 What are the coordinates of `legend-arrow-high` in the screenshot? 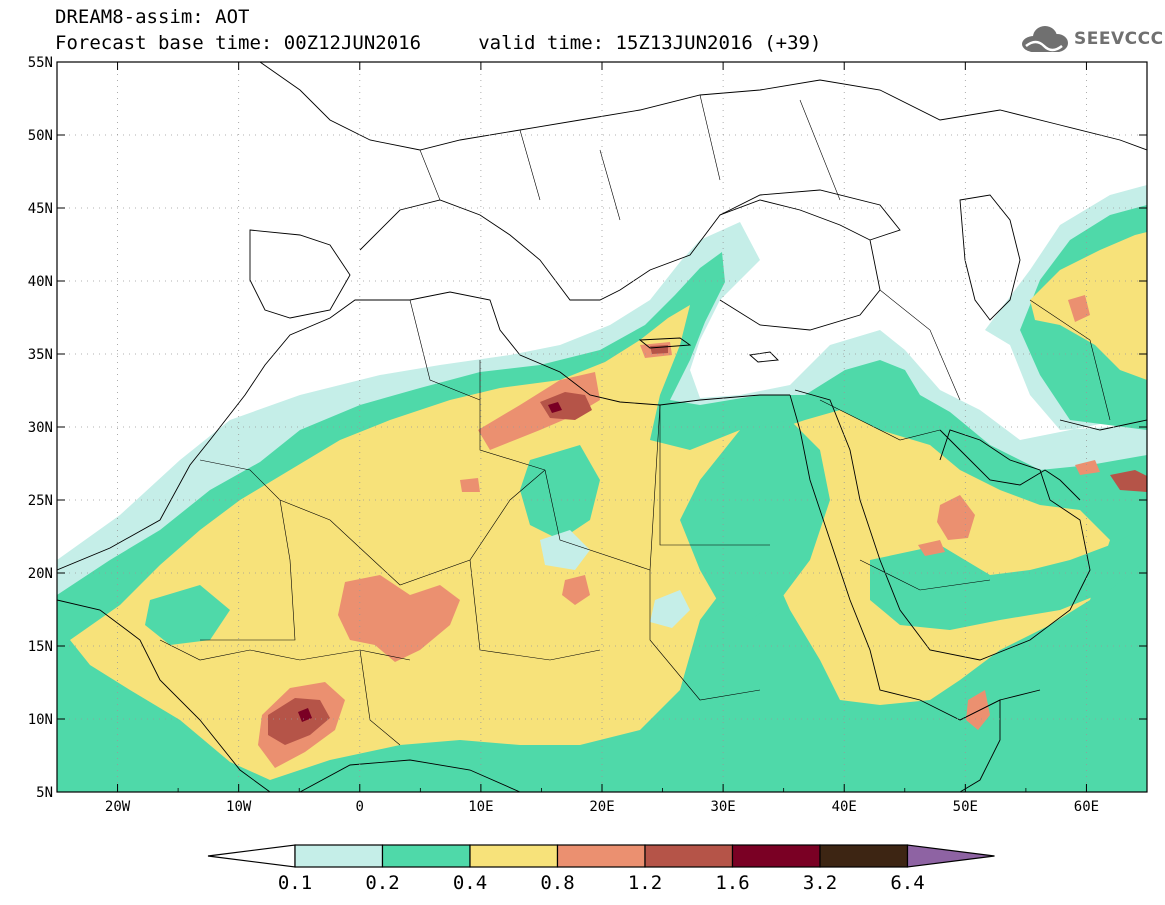 It's located at (950, 856).